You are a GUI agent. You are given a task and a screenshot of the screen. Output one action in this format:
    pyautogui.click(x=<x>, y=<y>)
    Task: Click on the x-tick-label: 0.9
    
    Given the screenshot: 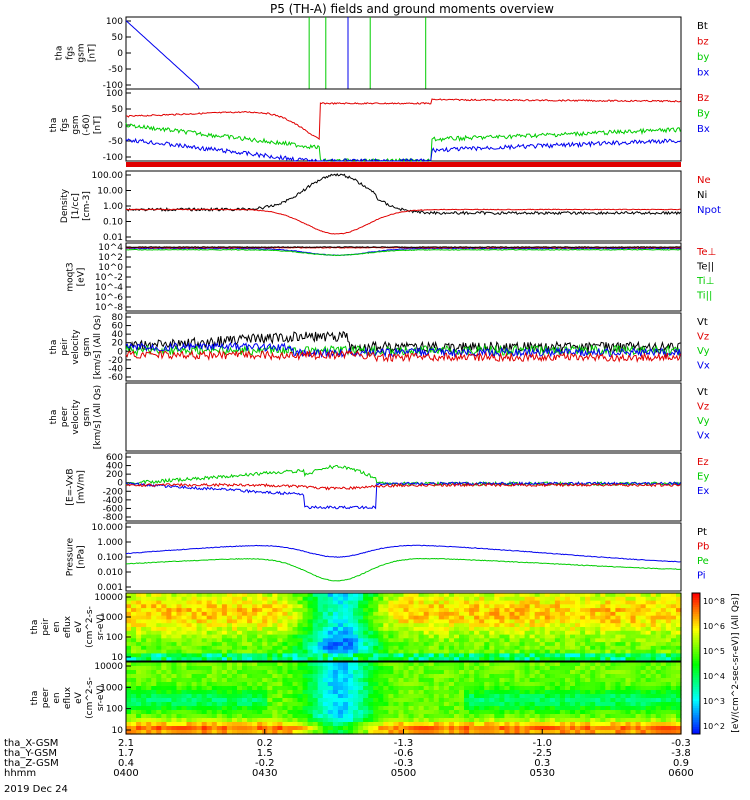 What is the action you would take?
    pyautogui.click(x=681, y=763)
    